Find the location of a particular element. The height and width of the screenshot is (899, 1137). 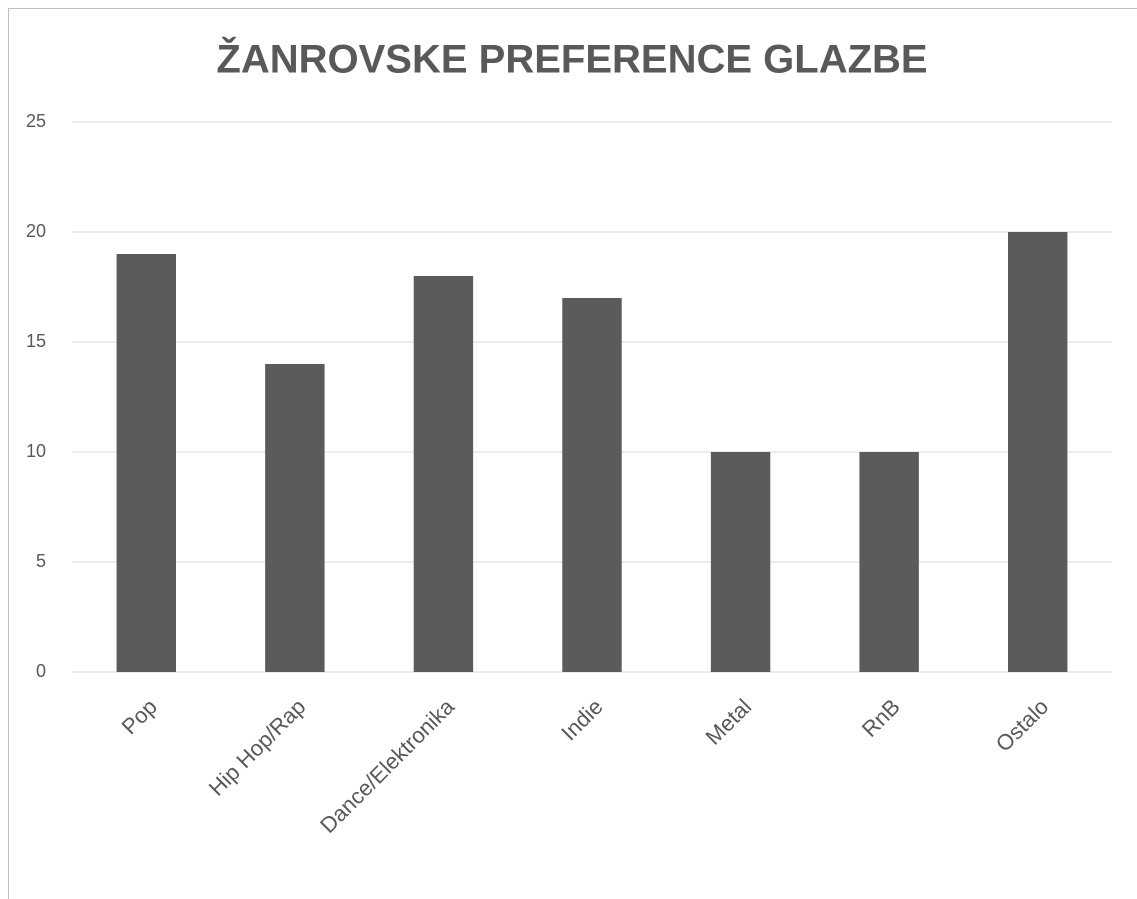

y-tick-label: 10 is located at coordinates (36, 451).